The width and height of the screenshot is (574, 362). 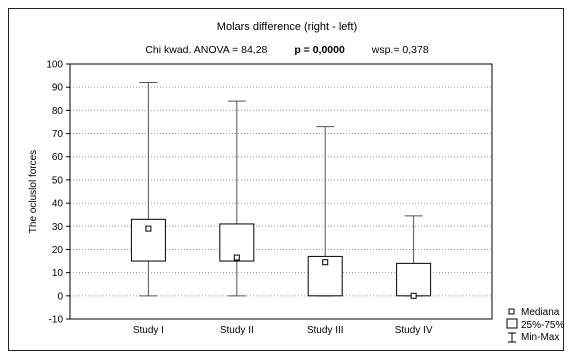 What do you see at coordinates (237, 330) in the screenshot?
I see `category-label: Study II` at bounding box center [237, 330].